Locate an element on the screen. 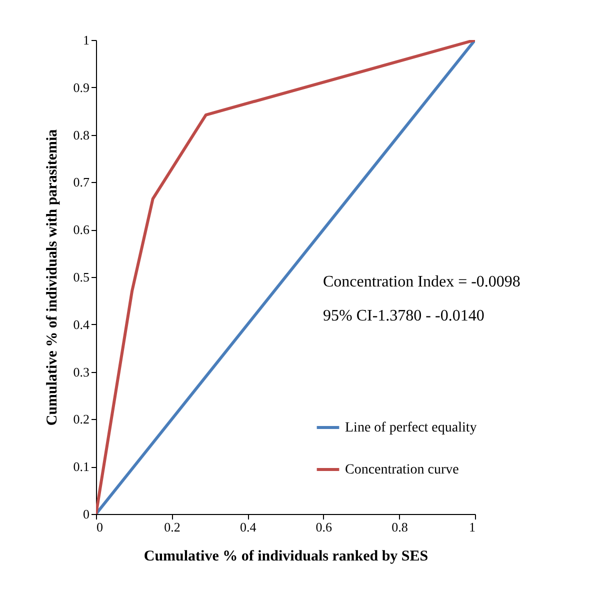  annotation: Concentration Index = -0.0098 is located at coordinates (421, 282).